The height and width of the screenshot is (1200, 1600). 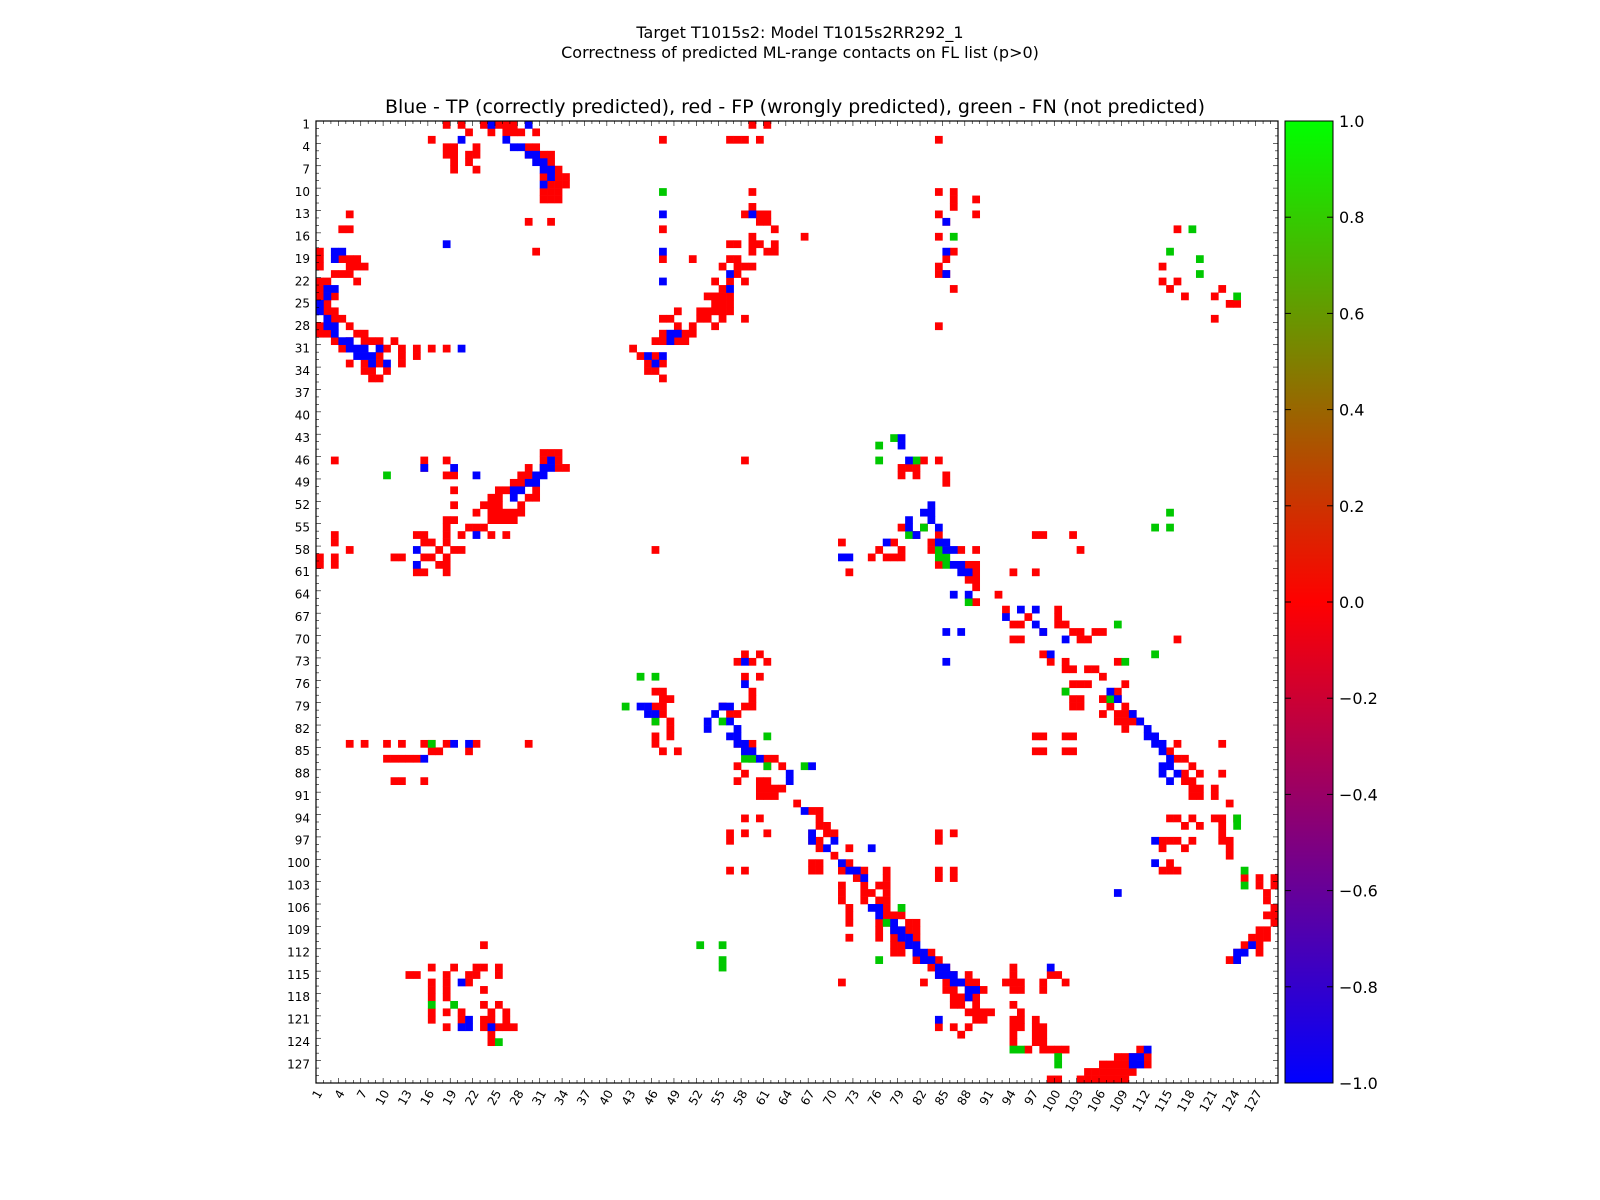 What do you see at coordinates (741, 1098) in the screenshot?
I see `x-tick-label: 58` at bounding box center [741, 1098].